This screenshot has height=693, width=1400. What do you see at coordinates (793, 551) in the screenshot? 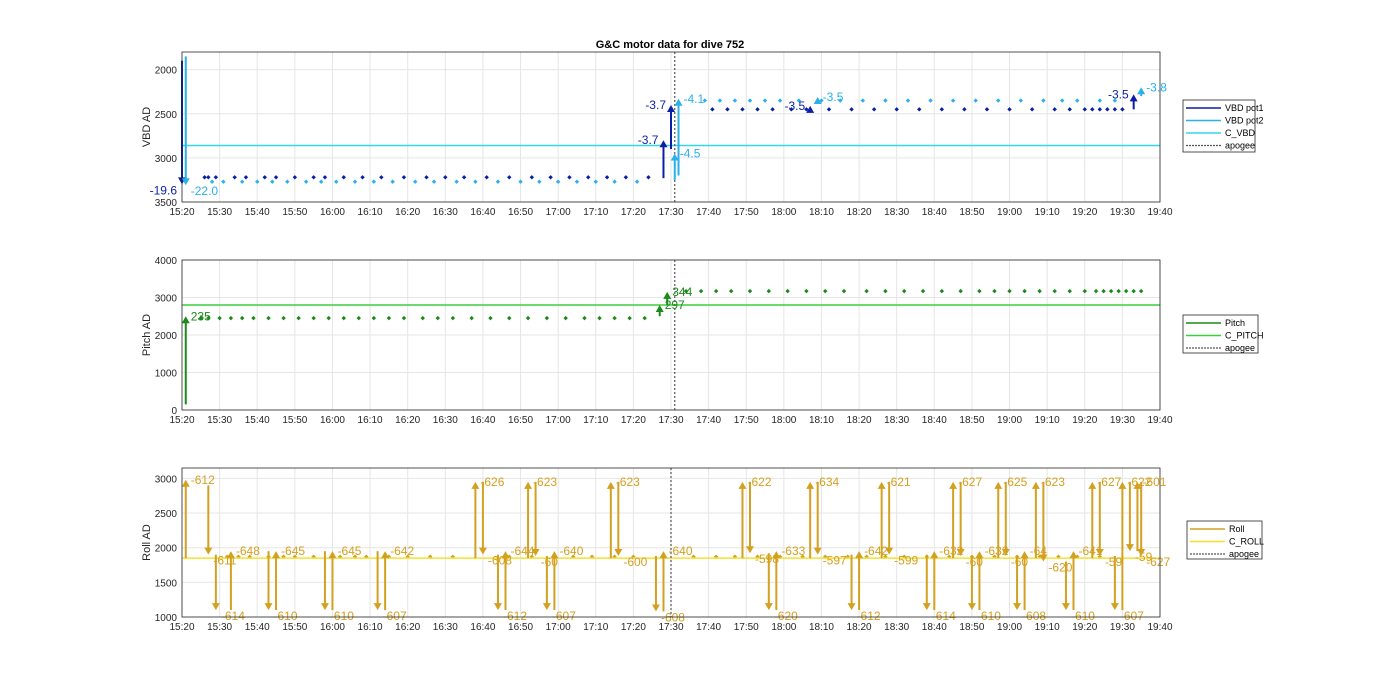
I see `data-label: -633` at bounding box center [793, 551].